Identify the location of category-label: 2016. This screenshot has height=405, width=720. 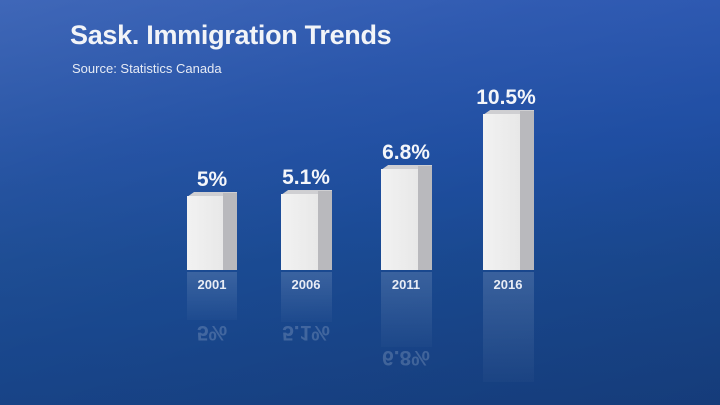
(508, 284).